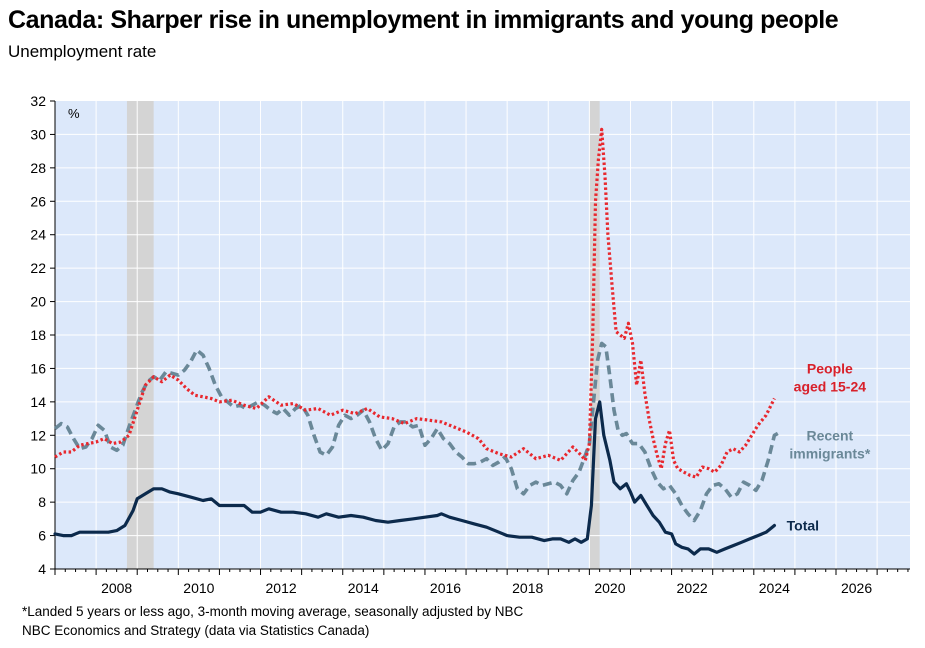 This screenshot has width=925, height=648. Describe the element at coordinates (281, 588) in the screenshot. I see `x-tick-label: 2012` at that location.